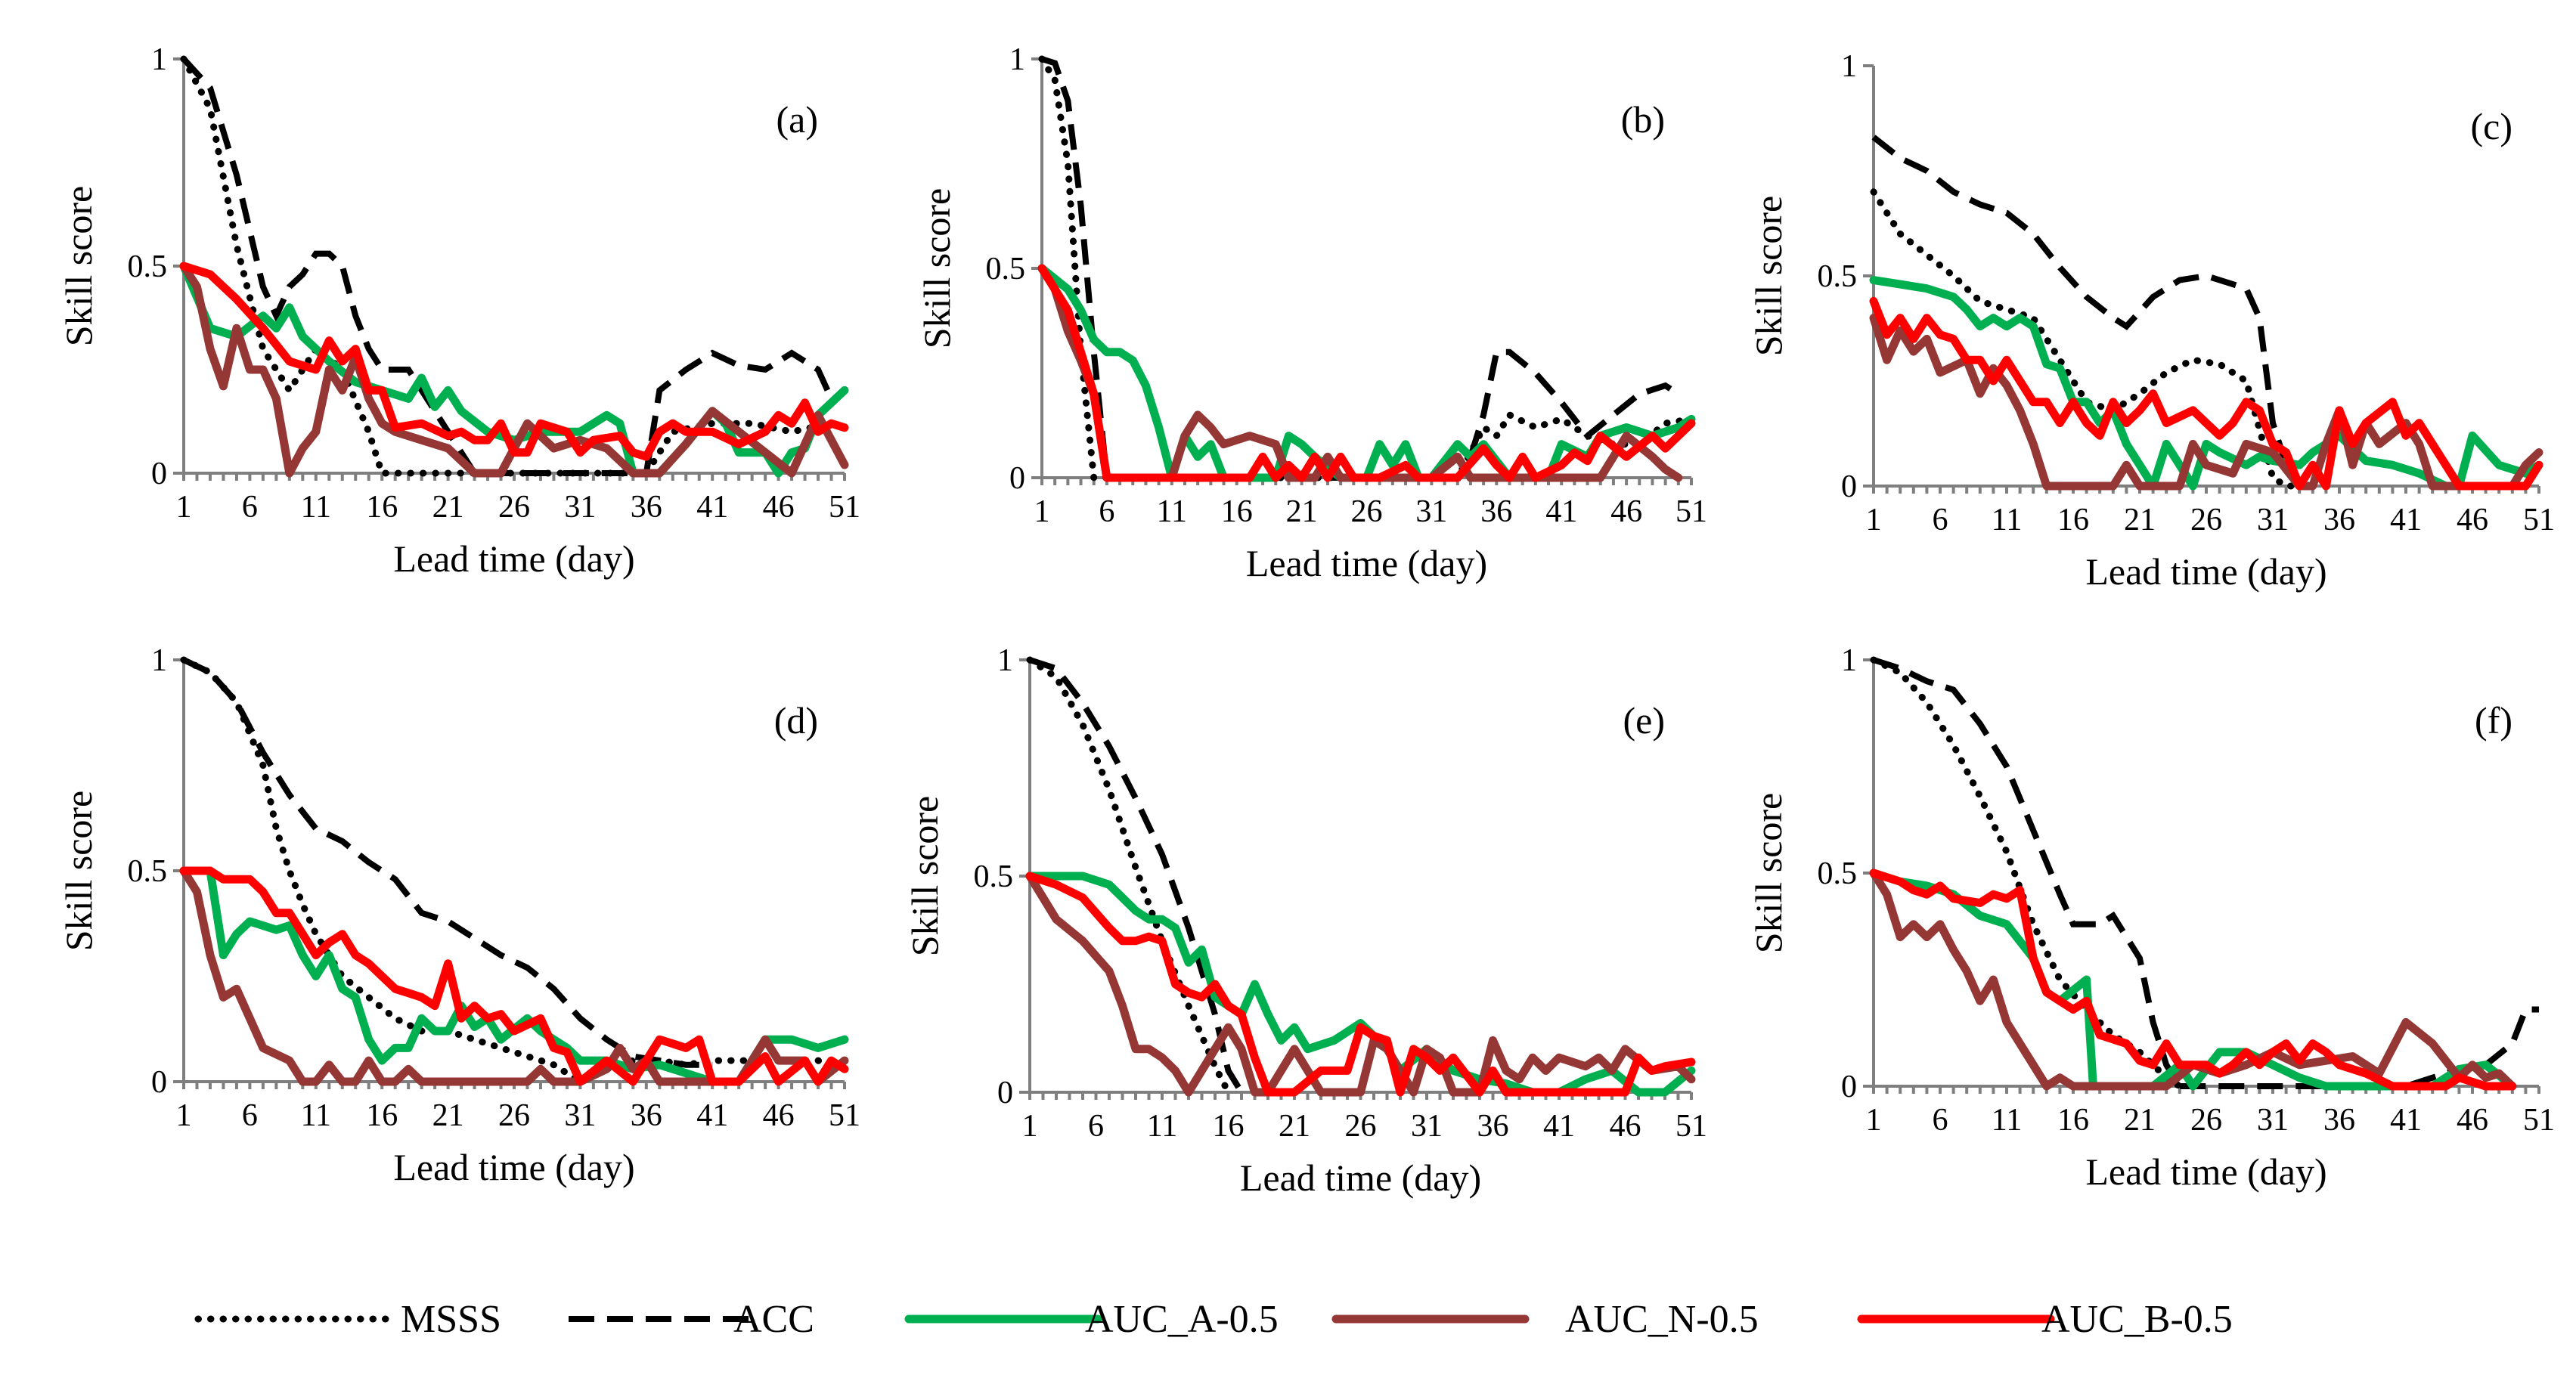 The height and width of the screenshot is (1381, 2576). I want to click on panel-label: (f), so click(2493, 721).